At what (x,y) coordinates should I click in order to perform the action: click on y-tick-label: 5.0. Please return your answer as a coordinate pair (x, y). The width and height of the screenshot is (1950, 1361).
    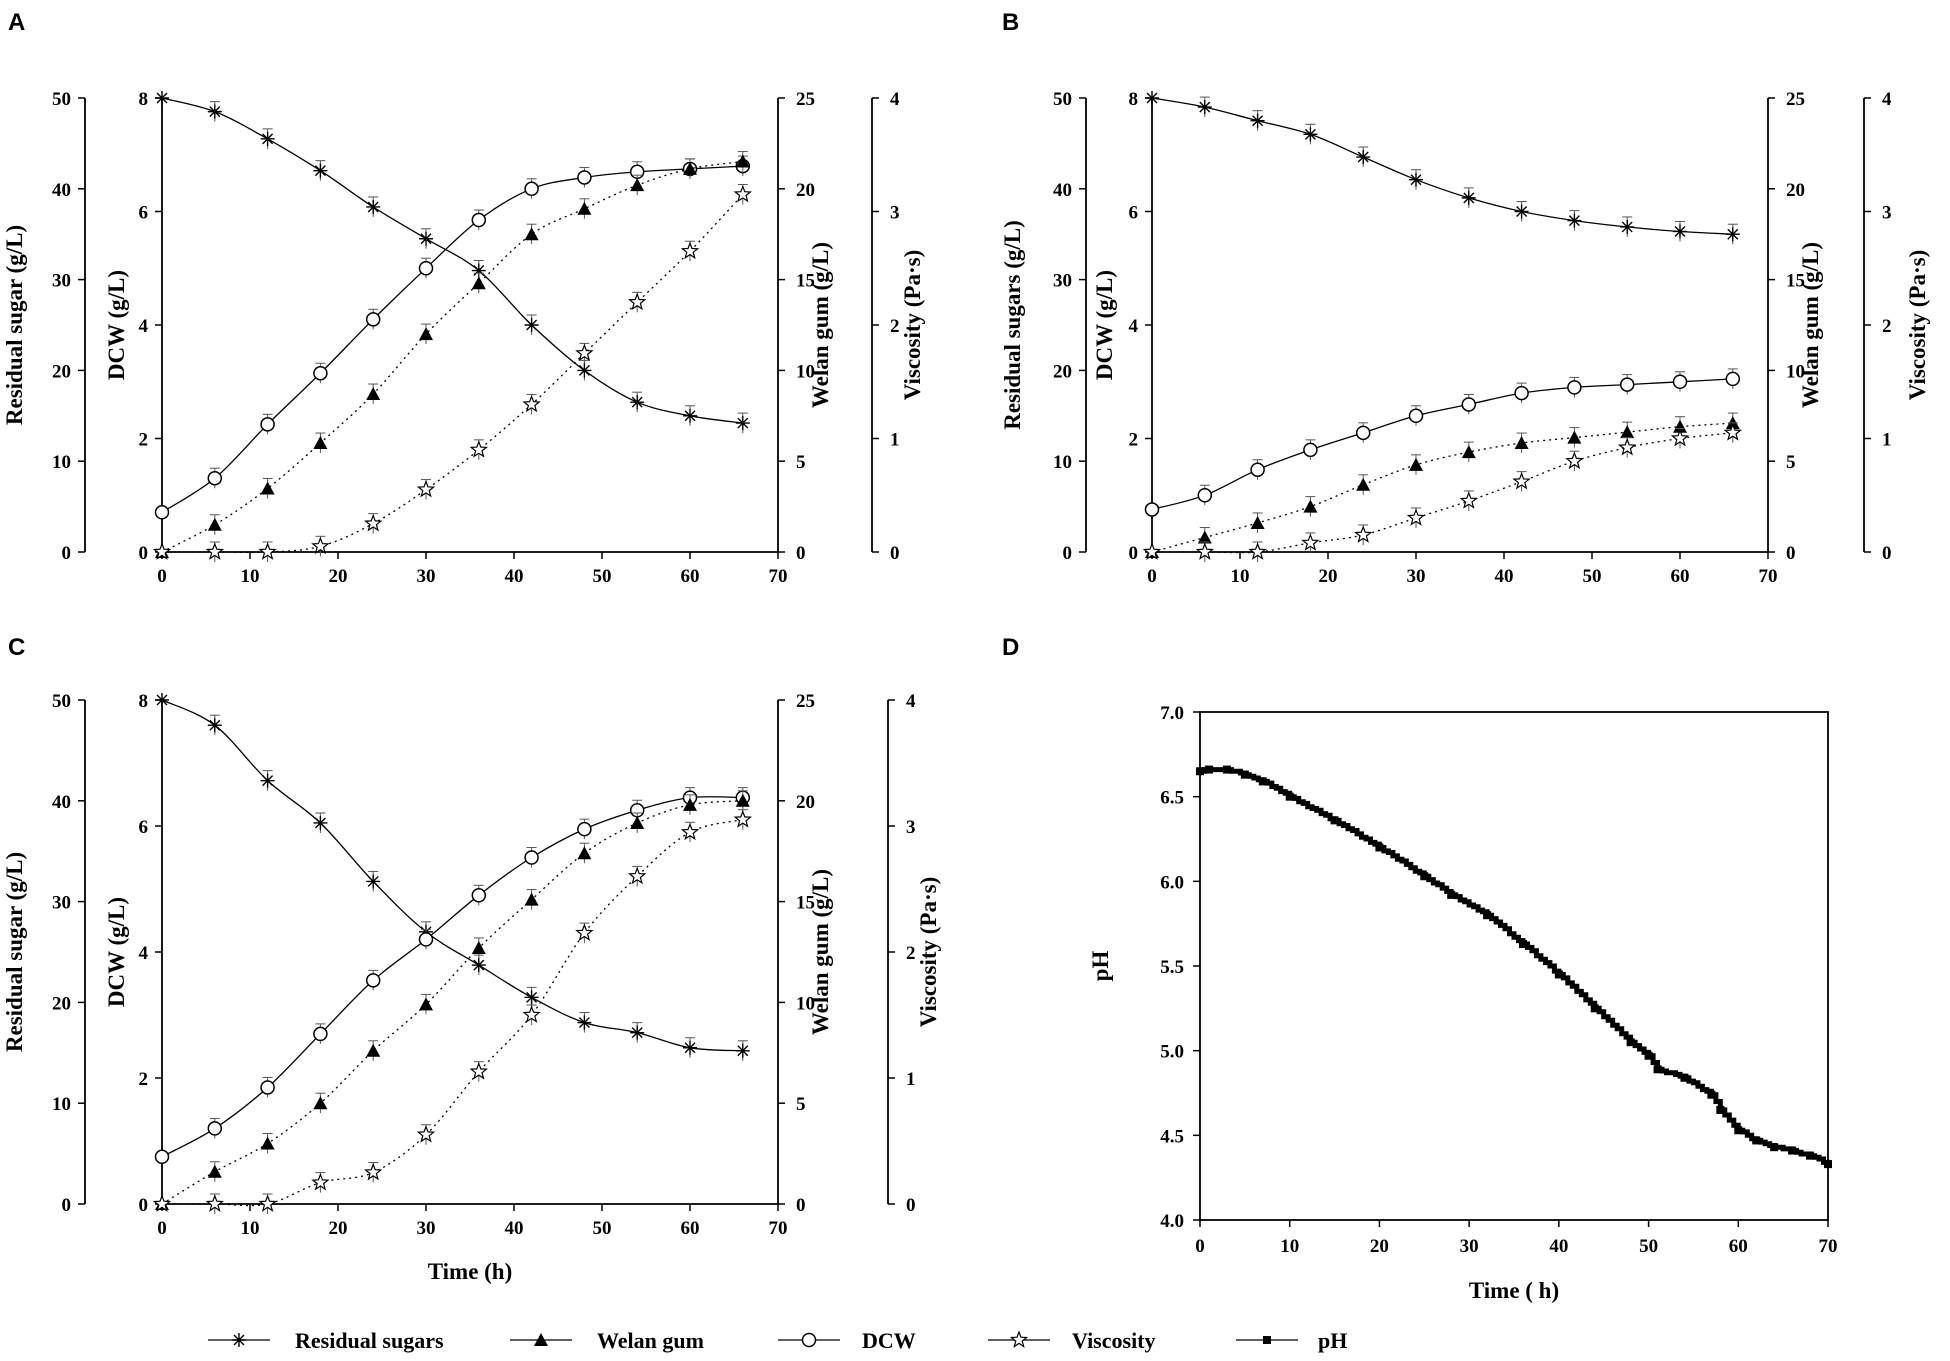
    Looking at the image, I should click on (1172, 1052).